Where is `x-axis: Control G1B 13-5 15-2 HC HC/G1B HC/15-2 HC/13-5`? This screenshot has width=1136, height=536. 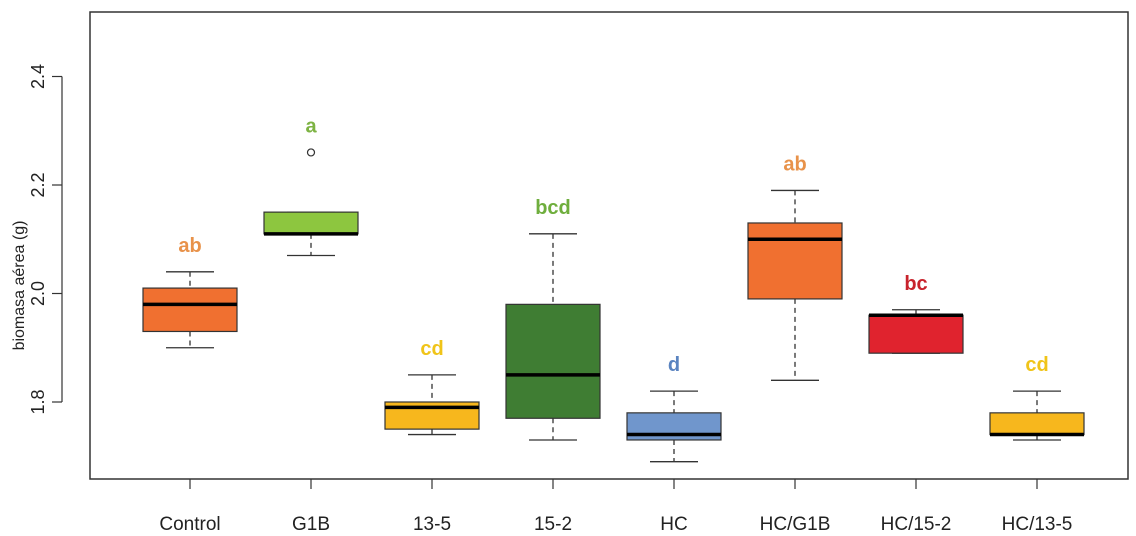 x-axis: Control G1B 13-5 15-2 HC HC/G1B HC/15-2 HC/13-5 is located at coordinates (615, 507).